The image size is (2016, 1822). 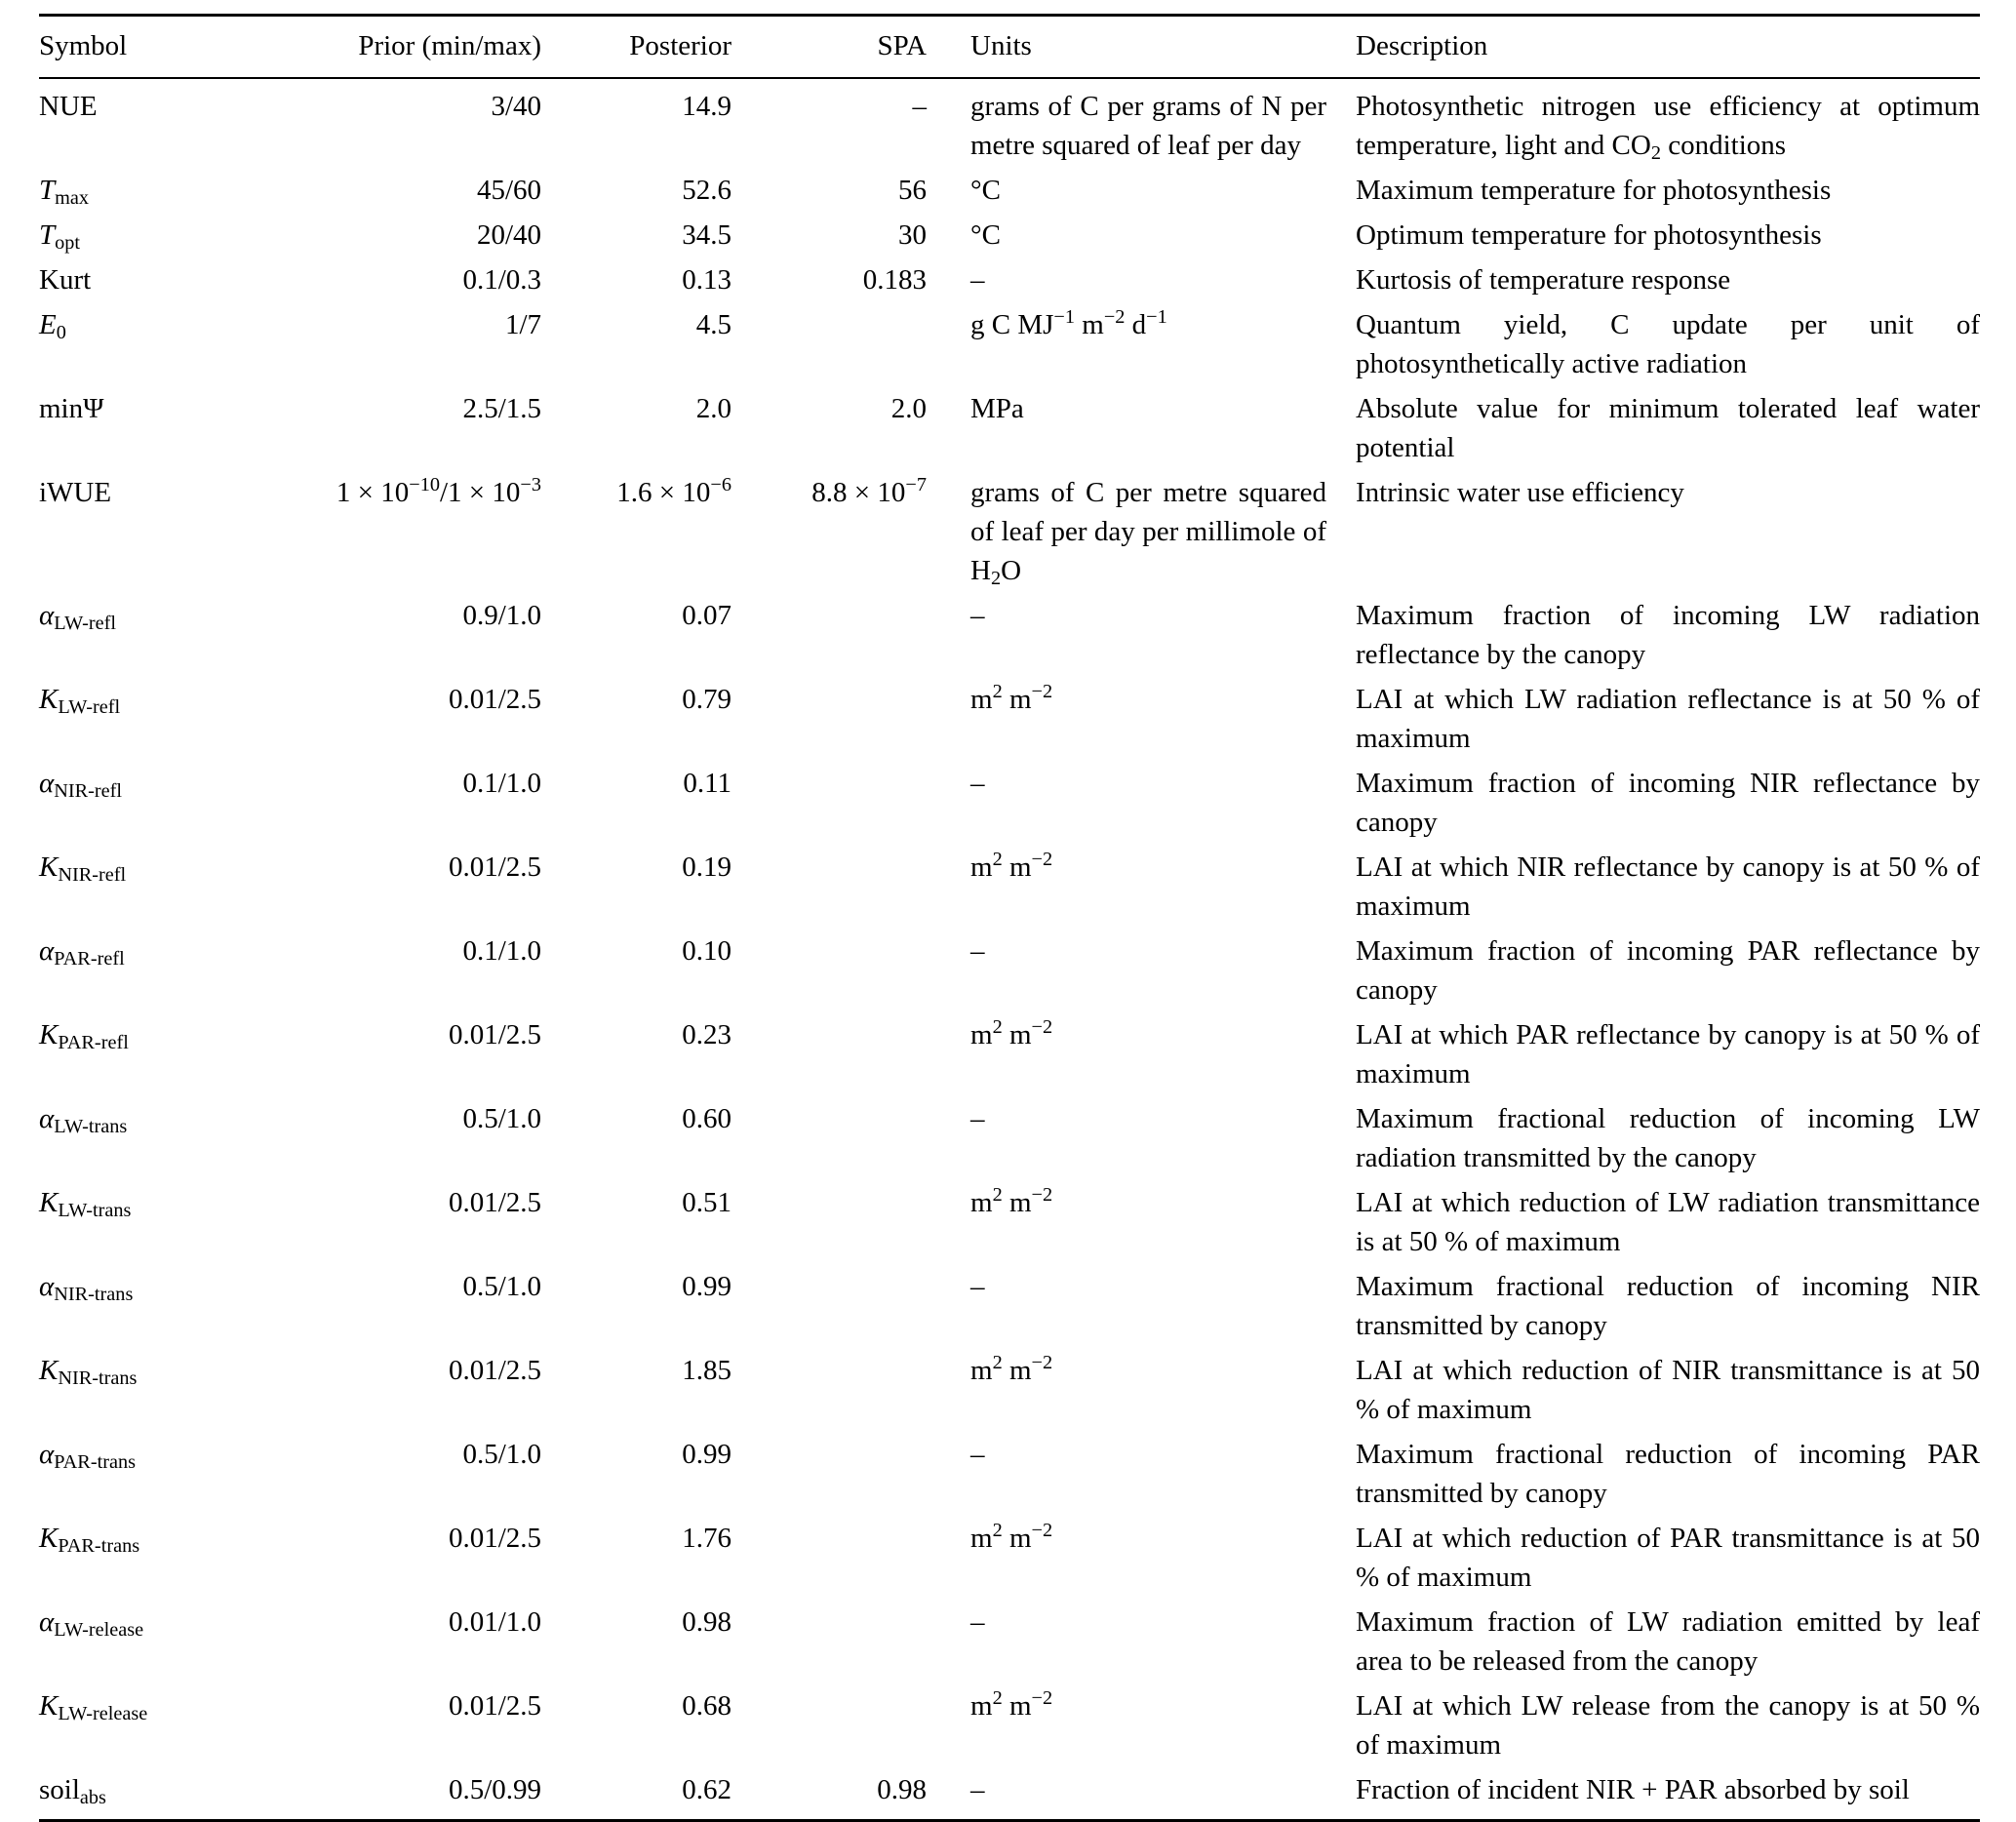 What do you see at coordinates (902, 1790) in the screenshot?
I see `cell-spa: 0.98` at bounding box center [902, 1790].